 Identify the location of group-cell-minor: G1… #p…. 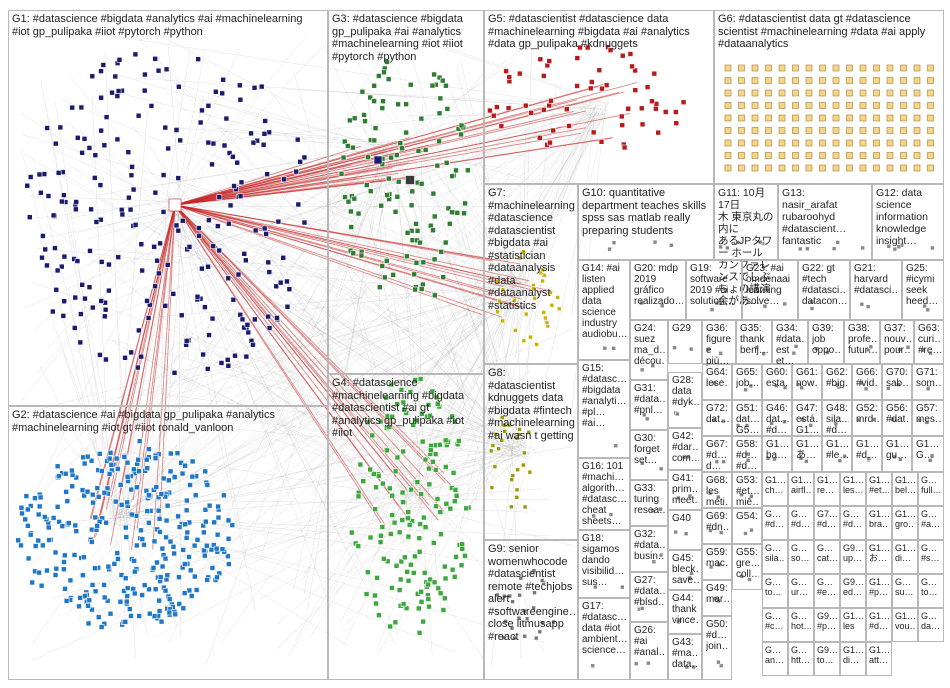
(879, 591).